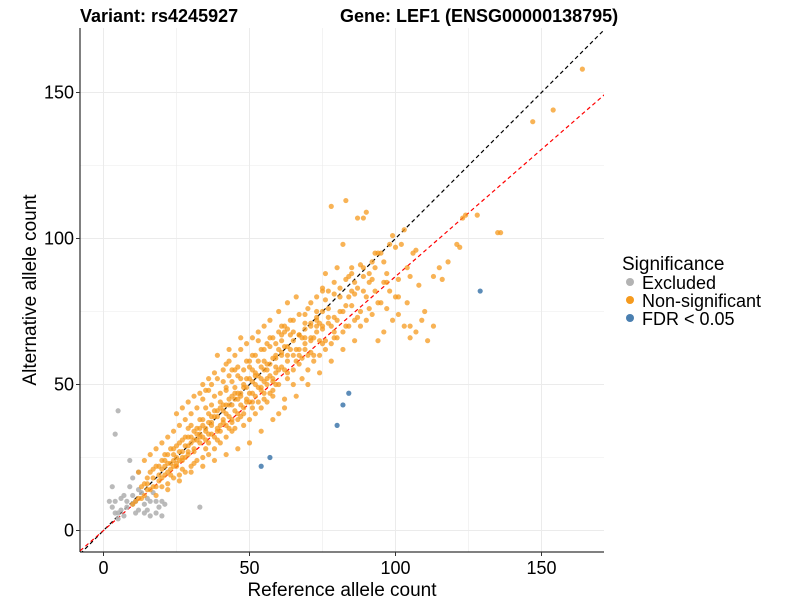 The width and height of the screenshot is (800, 600). What do you see at coordinates (103, 568) in the screenshot?
I see `x-tick-label: 0` at bounding box center [103, 568].